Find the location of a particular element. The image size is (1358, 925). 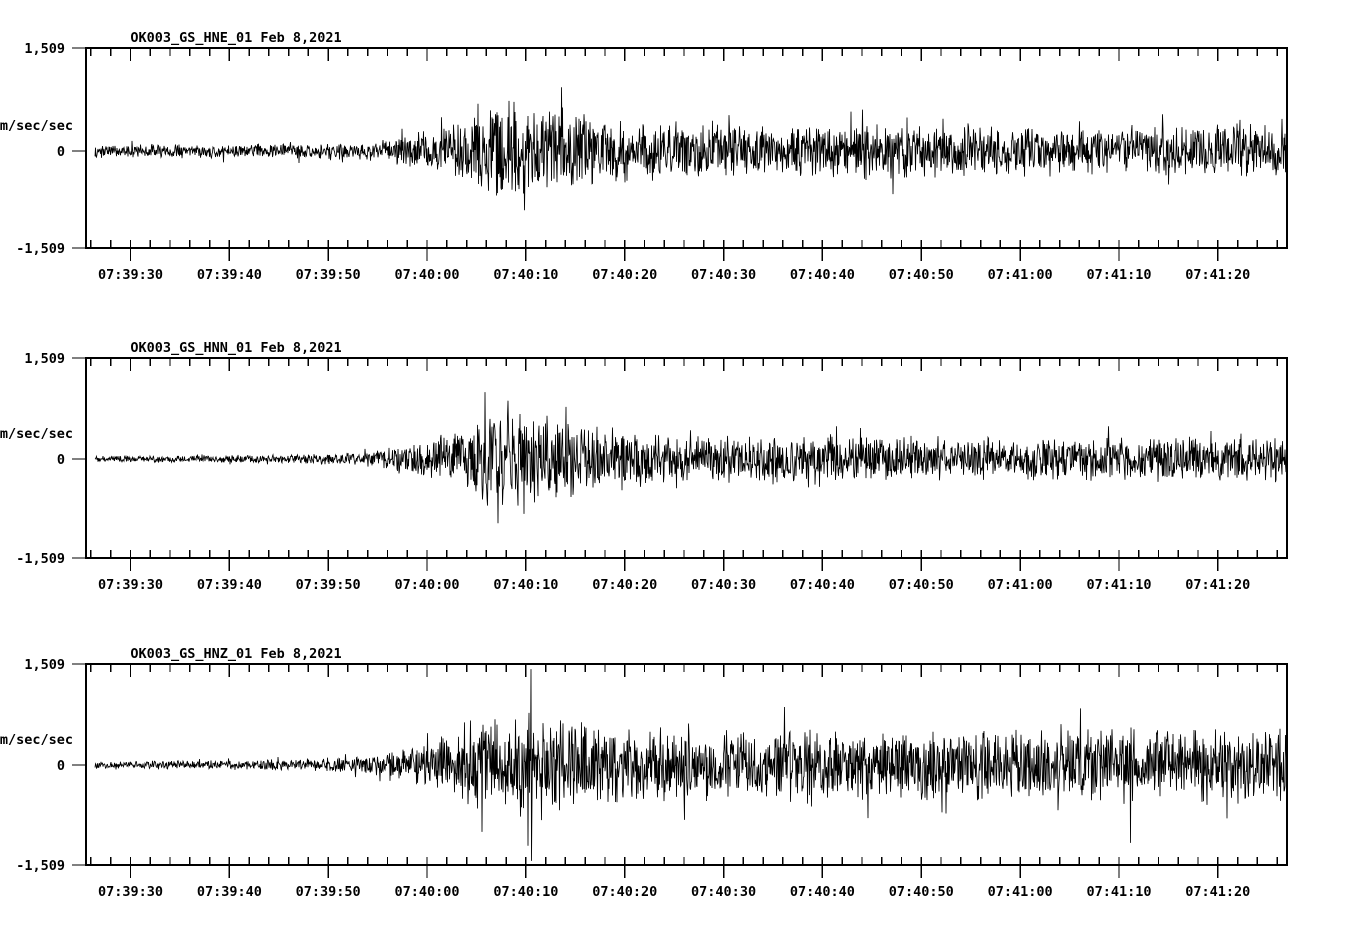

plot-title-hnn: OK003_GS_HNN_01 Feb 8,2021 is located at coordinates (235, 348).